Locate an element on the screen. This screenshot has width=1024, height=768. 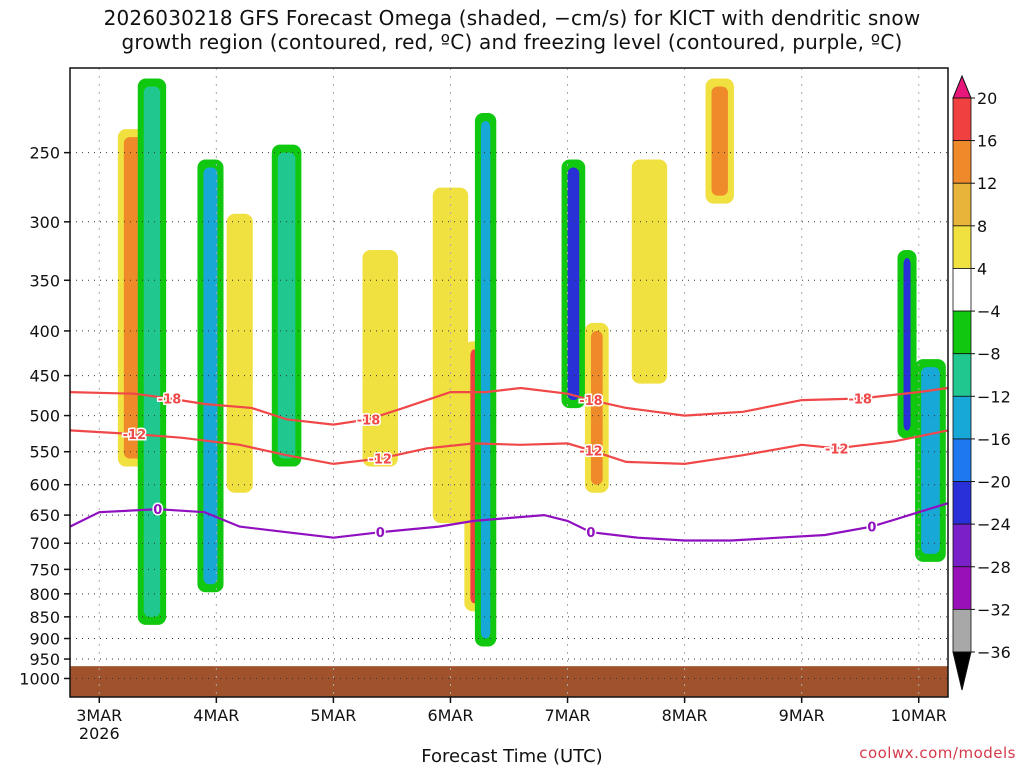
y-tick-label: 300 is located at coordinates (44, 222).